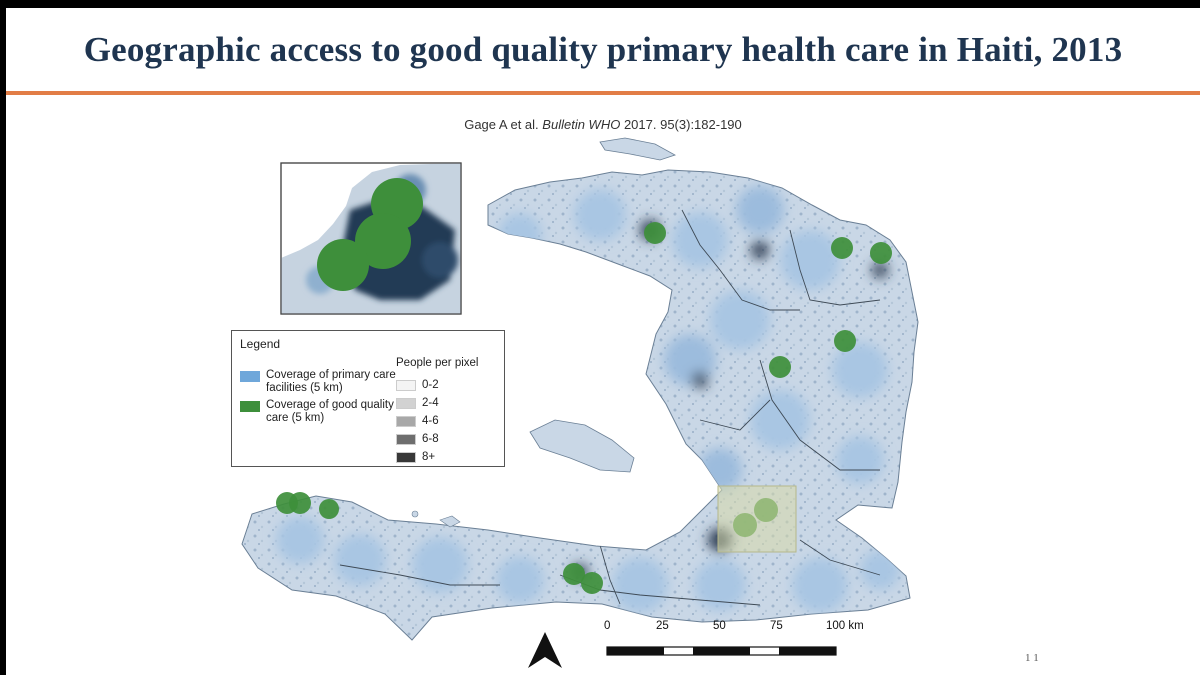 The width and height of the screenshot is (1200, 675). Describe the element at coordinates (501, 124) in the screenshot. I see `citation-authors: Gage A et al.` at that location.